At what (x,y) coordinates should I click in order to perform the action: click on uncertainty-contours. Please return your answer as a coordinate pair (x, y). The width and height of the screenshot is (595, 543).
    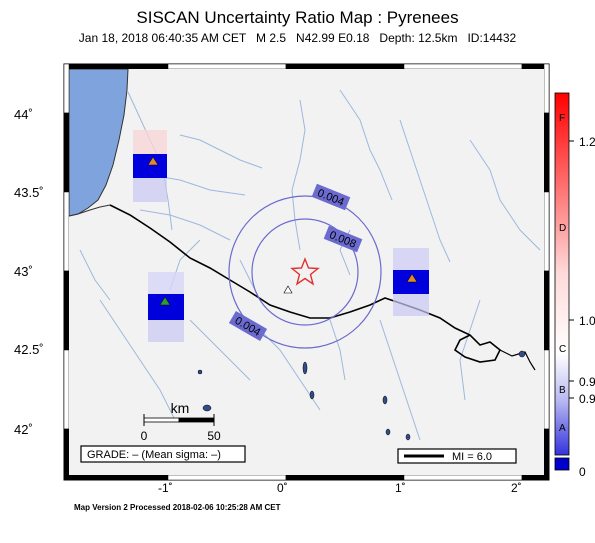
    Looking at the image, I should click on (305, 272).